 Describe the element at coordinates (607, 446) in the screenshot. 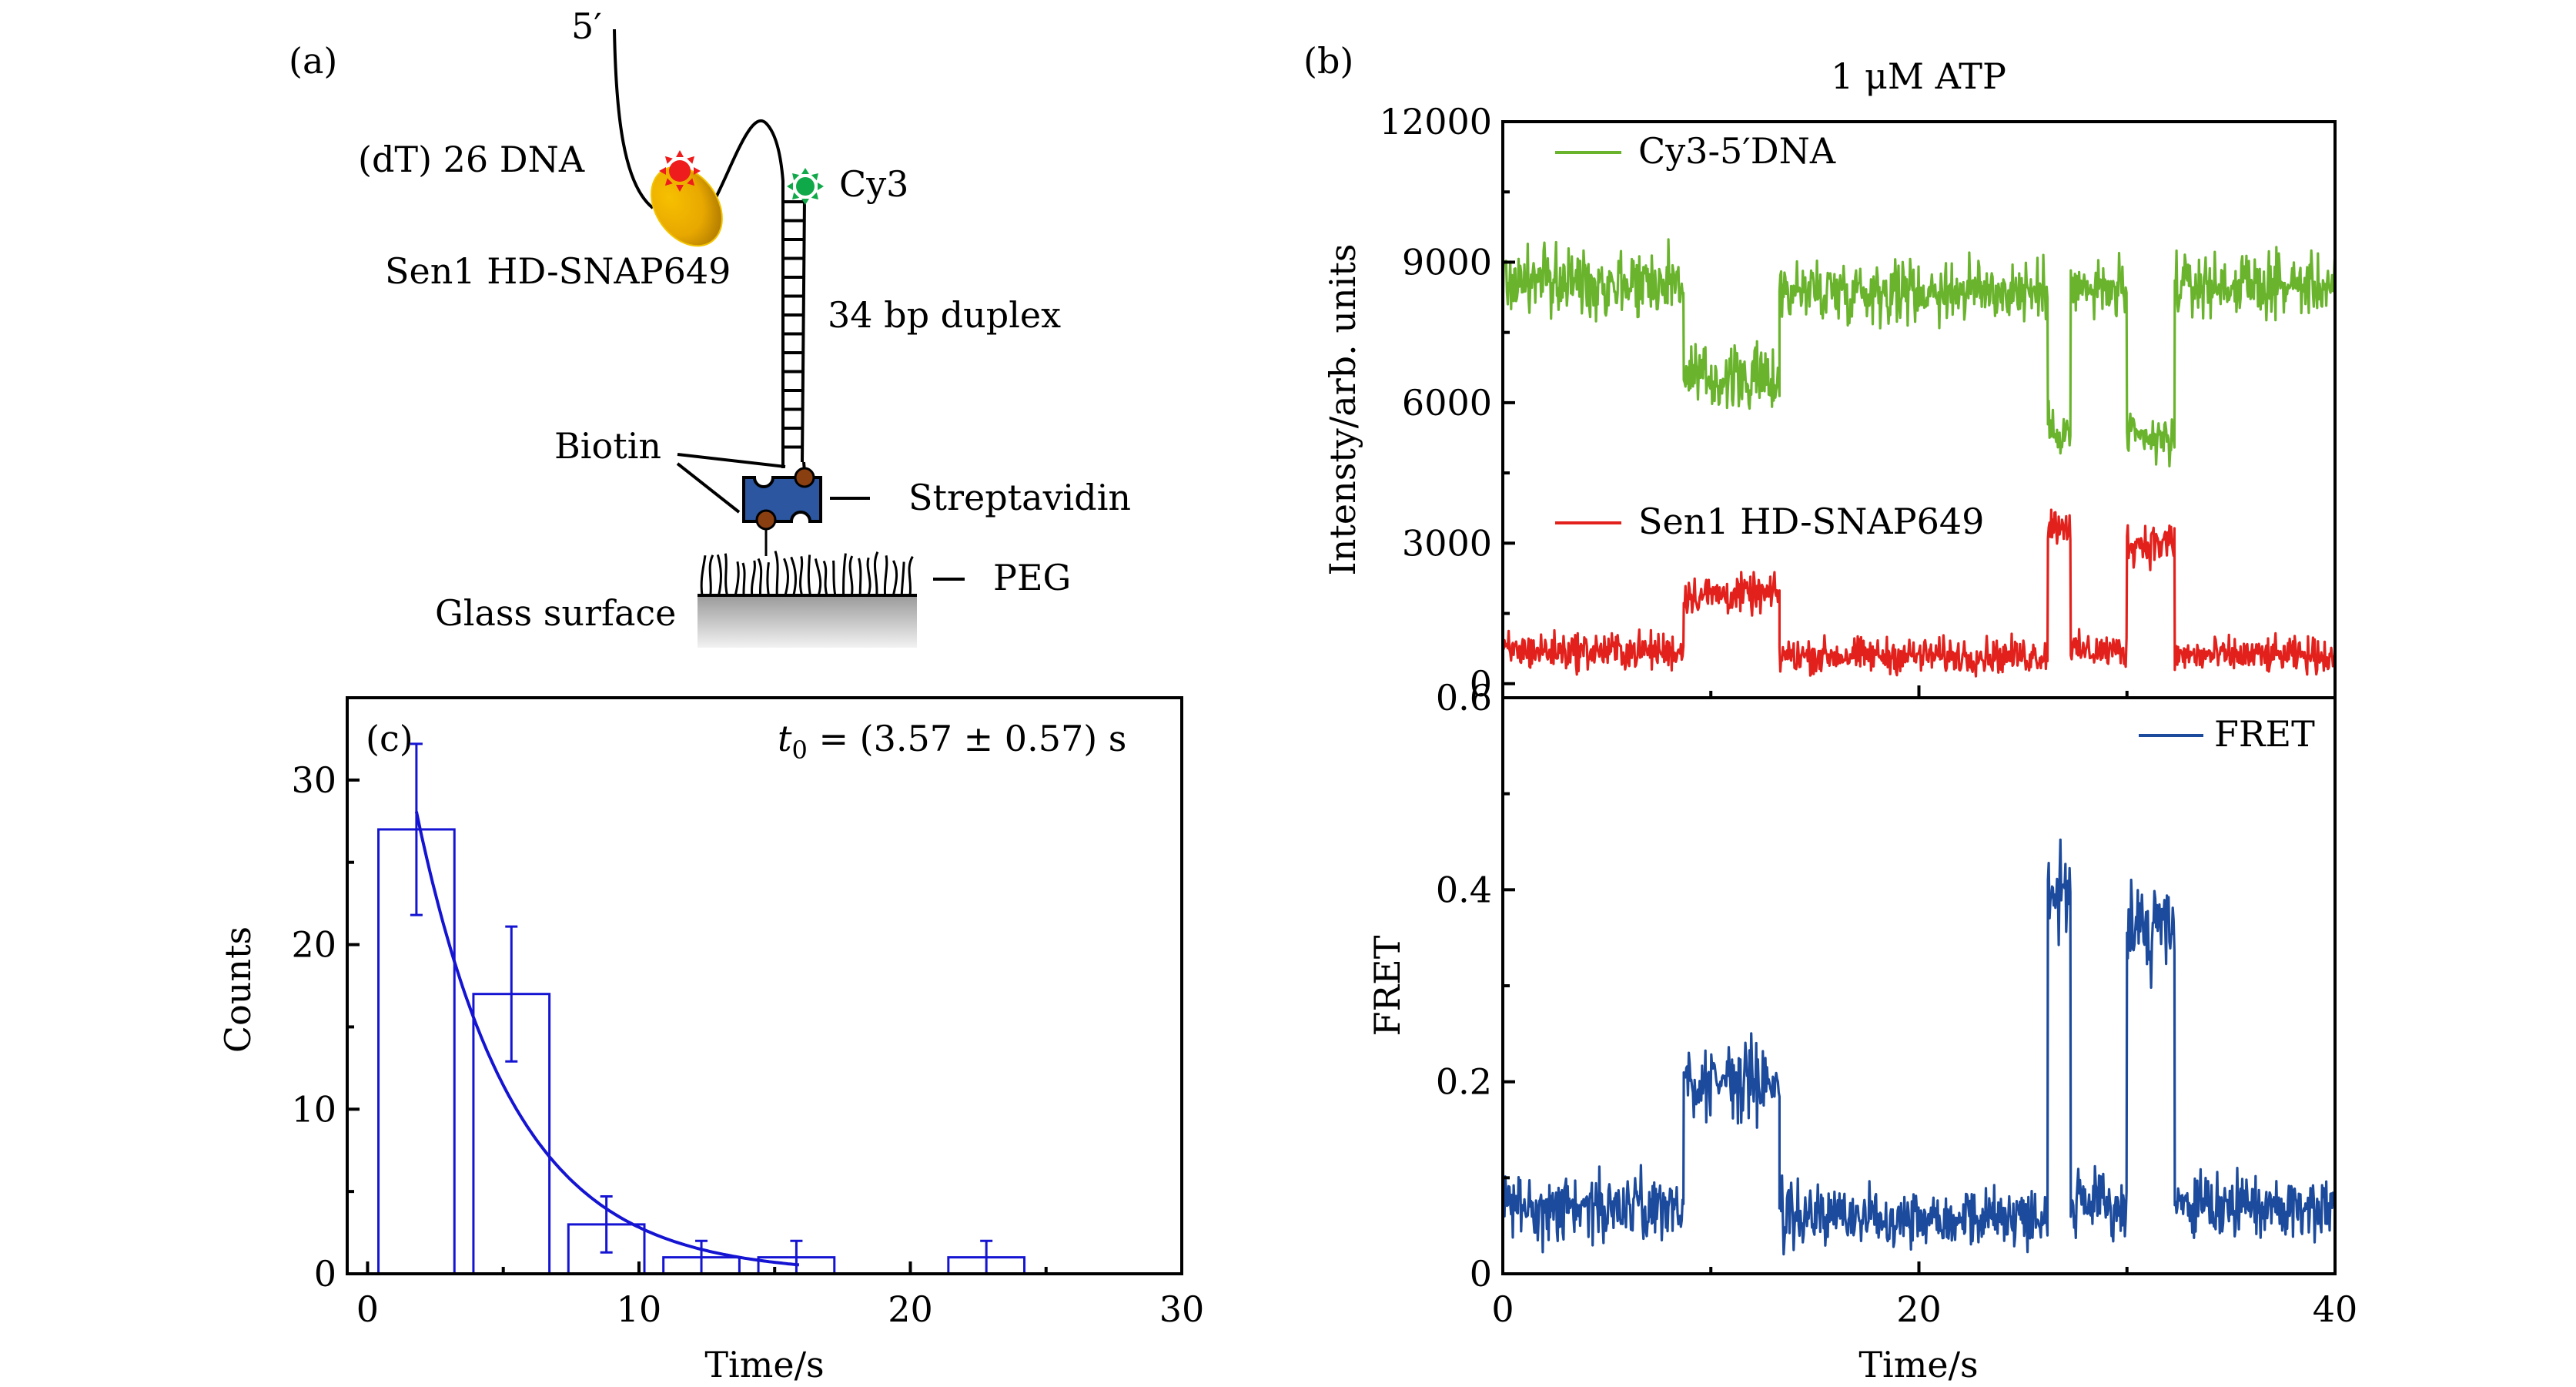

I see `biotin-label: Biotin` at that location.